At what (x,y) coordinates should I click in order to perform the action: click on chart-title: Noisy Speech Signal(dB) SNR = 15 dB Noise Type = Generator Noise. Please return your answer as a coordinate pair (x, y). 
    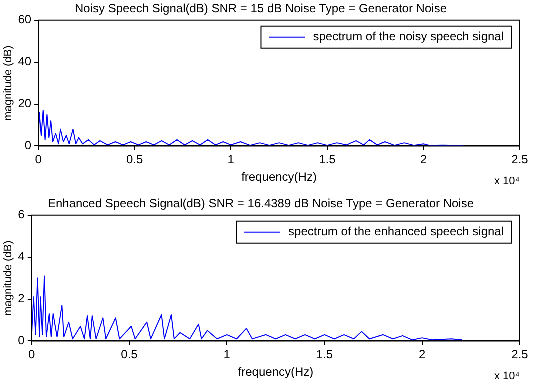
    Looking at the image, I should click on (261, 9).